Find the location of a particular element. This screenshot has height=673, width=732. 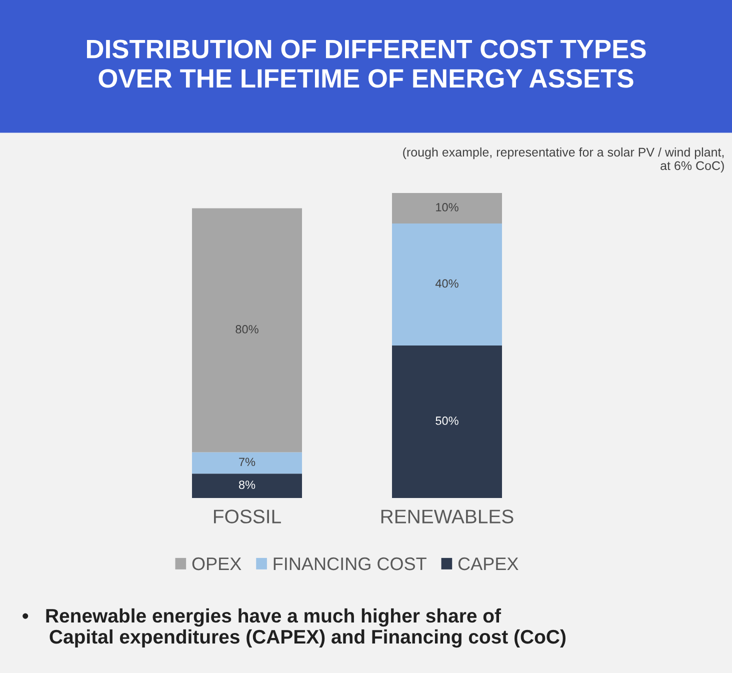

text: • Renewable energies have a much higher share of Capital expenditures (CAPEX) and Financing cost (CoC) is located at coordinates (294, 628).